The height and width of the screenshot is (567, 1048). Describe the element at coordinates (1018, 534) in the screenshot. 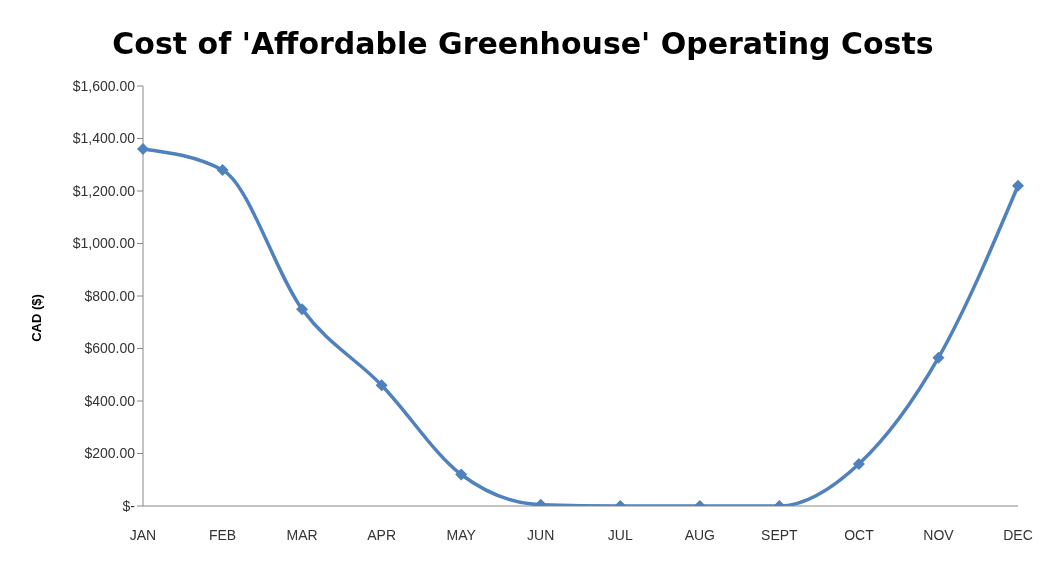

I see `x-tick-label: DEC` at that location.